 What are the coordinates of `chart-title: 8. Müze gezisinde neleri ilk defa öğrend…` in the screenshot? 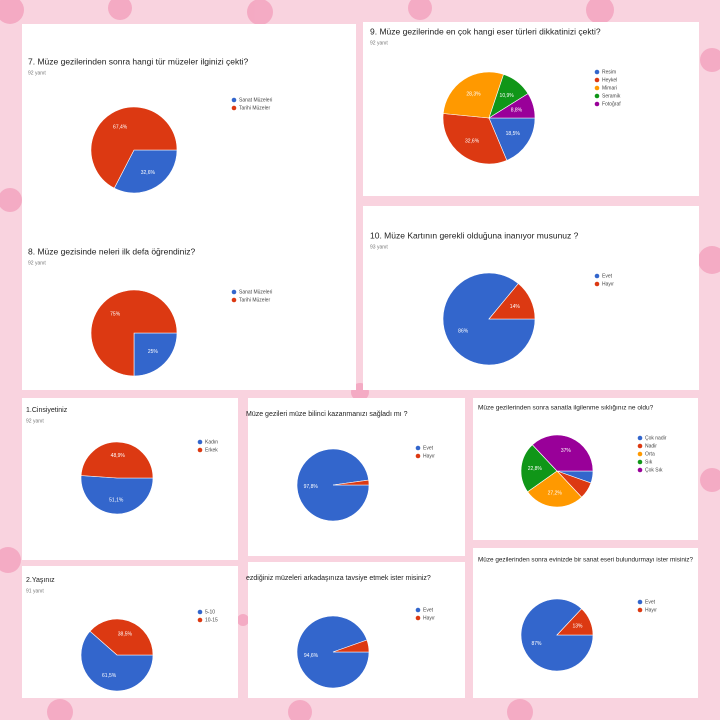 It's located at (112, 251).